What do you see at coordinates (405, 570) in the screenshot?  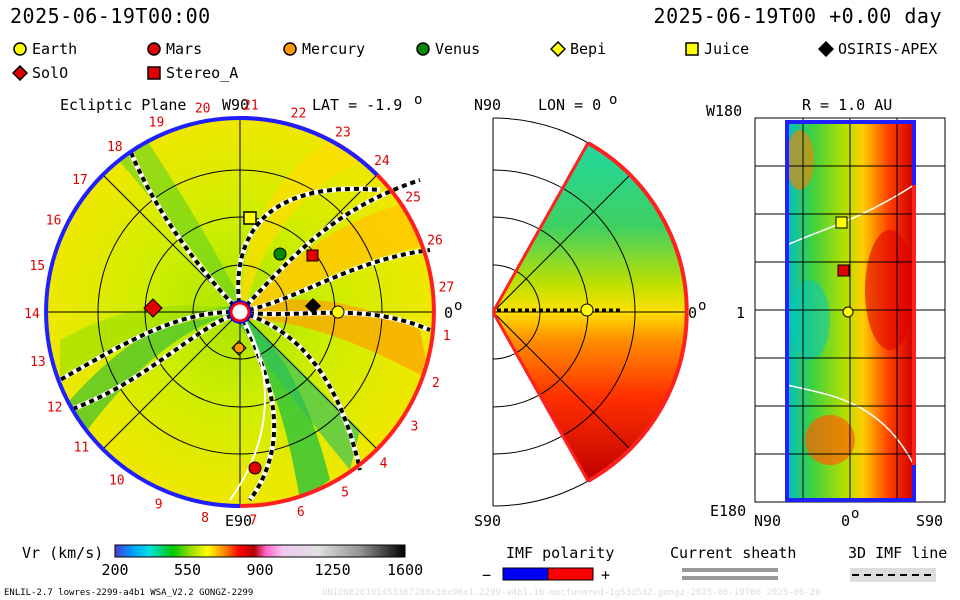 I see `colorbar-tick: 1600` at bounding box center [405, 570].